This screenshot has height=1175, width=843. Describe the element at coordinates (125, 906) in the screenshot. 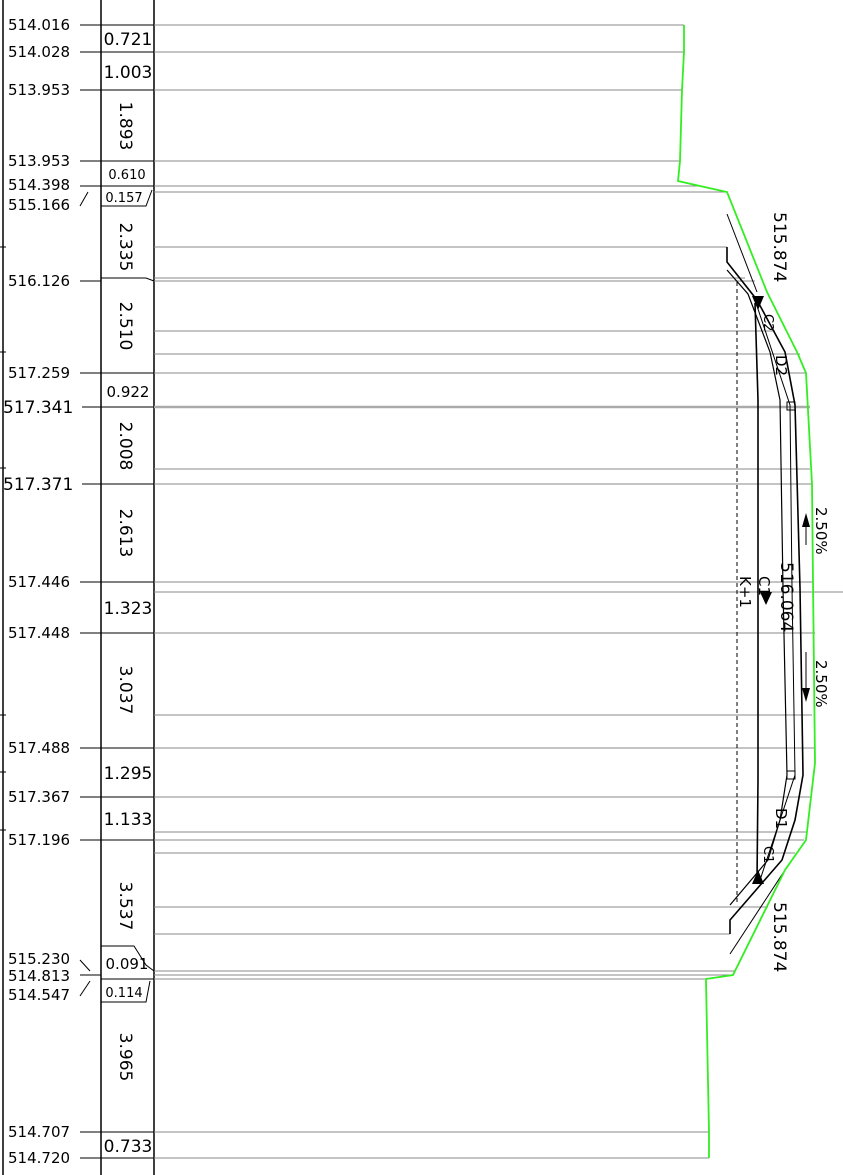

I see `distance-label: 3.537` at that location.